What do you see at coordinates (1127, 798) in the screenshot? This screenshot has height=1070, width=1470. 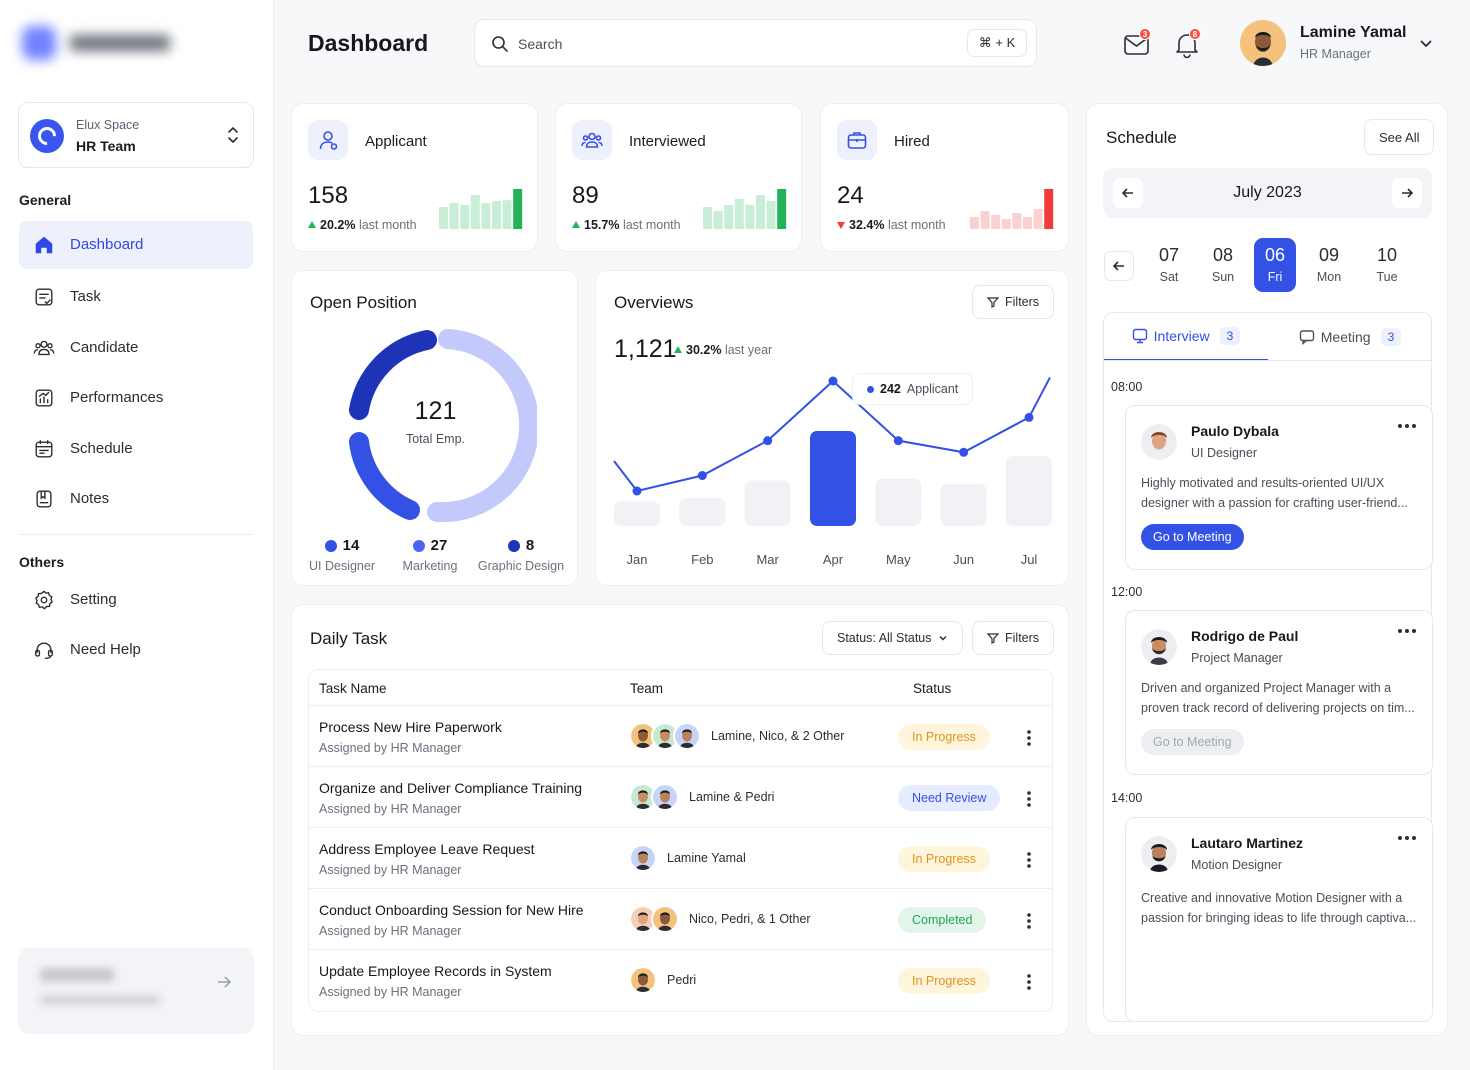 I see `time-label: 14:00` at bounding box center [1127, 798].